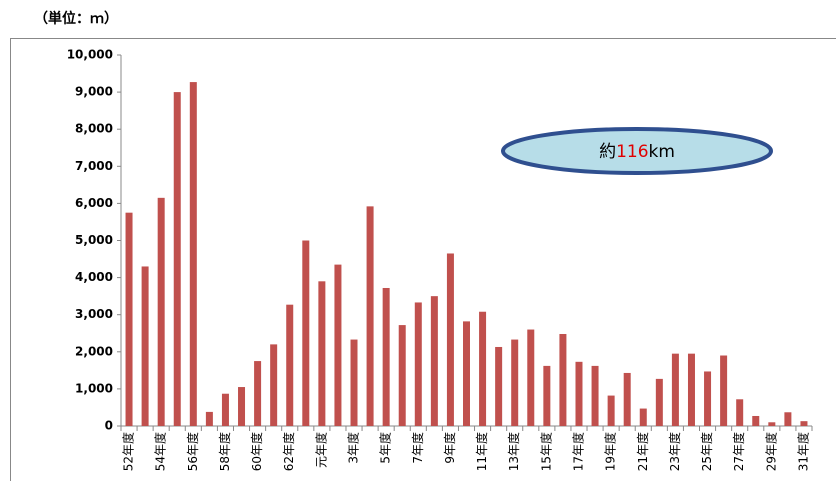  I want to click on x-tick-label: 60年度, so click(256, 451).